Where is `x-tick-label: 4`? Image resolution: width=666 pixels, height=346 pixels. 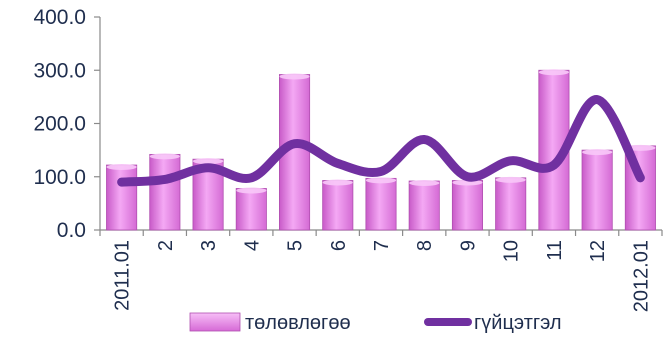
x-tick-label: 4 is located at coordinates (252, 245).